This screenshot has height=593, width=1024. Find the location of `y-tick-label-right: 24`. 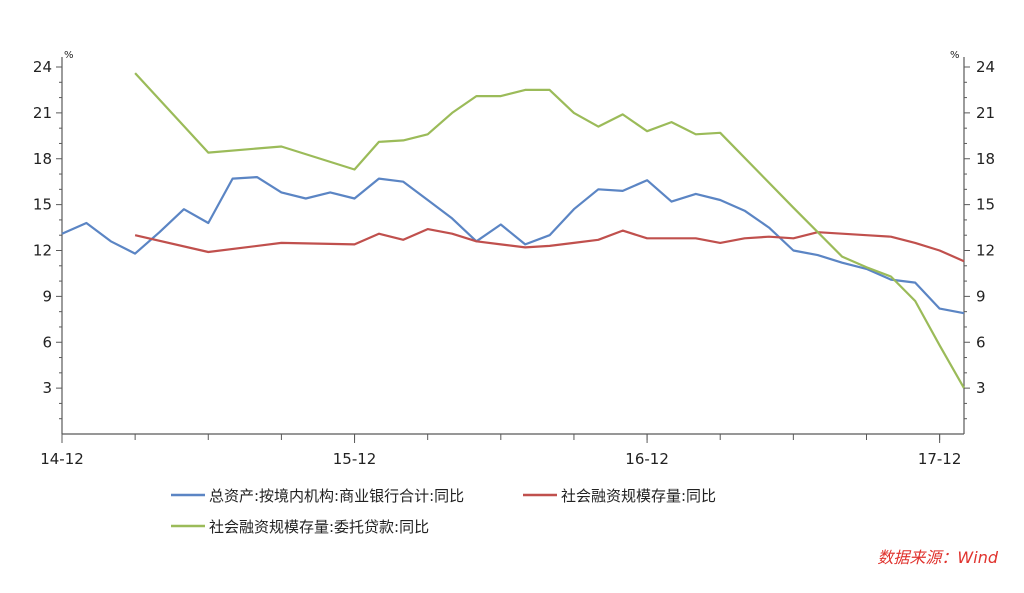

y-tick-label-right: 24 is located at coordinates (985, 67).